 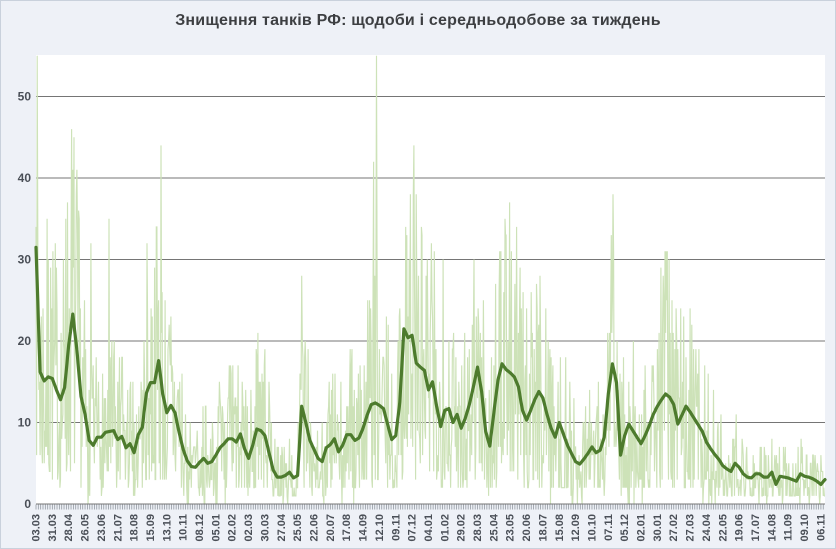 What do you see at coordinates (184, 527) in the screenshot?
I see `x-axis-label: 10.11` at bounding box center [184, 527].